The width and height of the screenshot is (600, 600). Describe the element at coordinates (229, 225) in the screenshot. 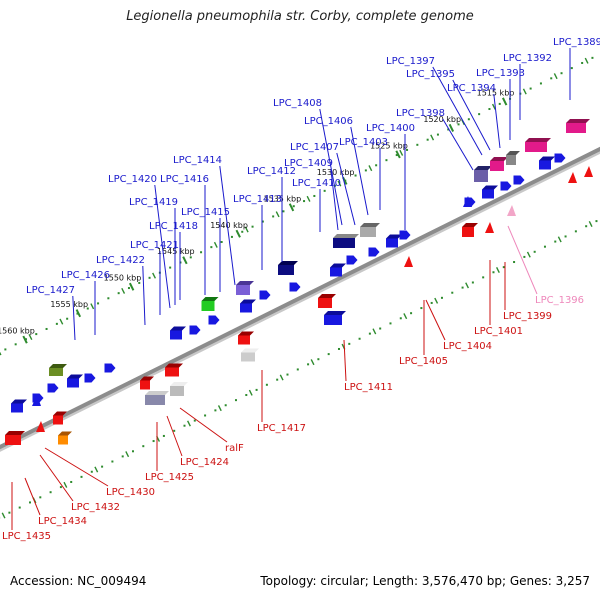

I see `kbp-label: 1540 kbp` at that location.